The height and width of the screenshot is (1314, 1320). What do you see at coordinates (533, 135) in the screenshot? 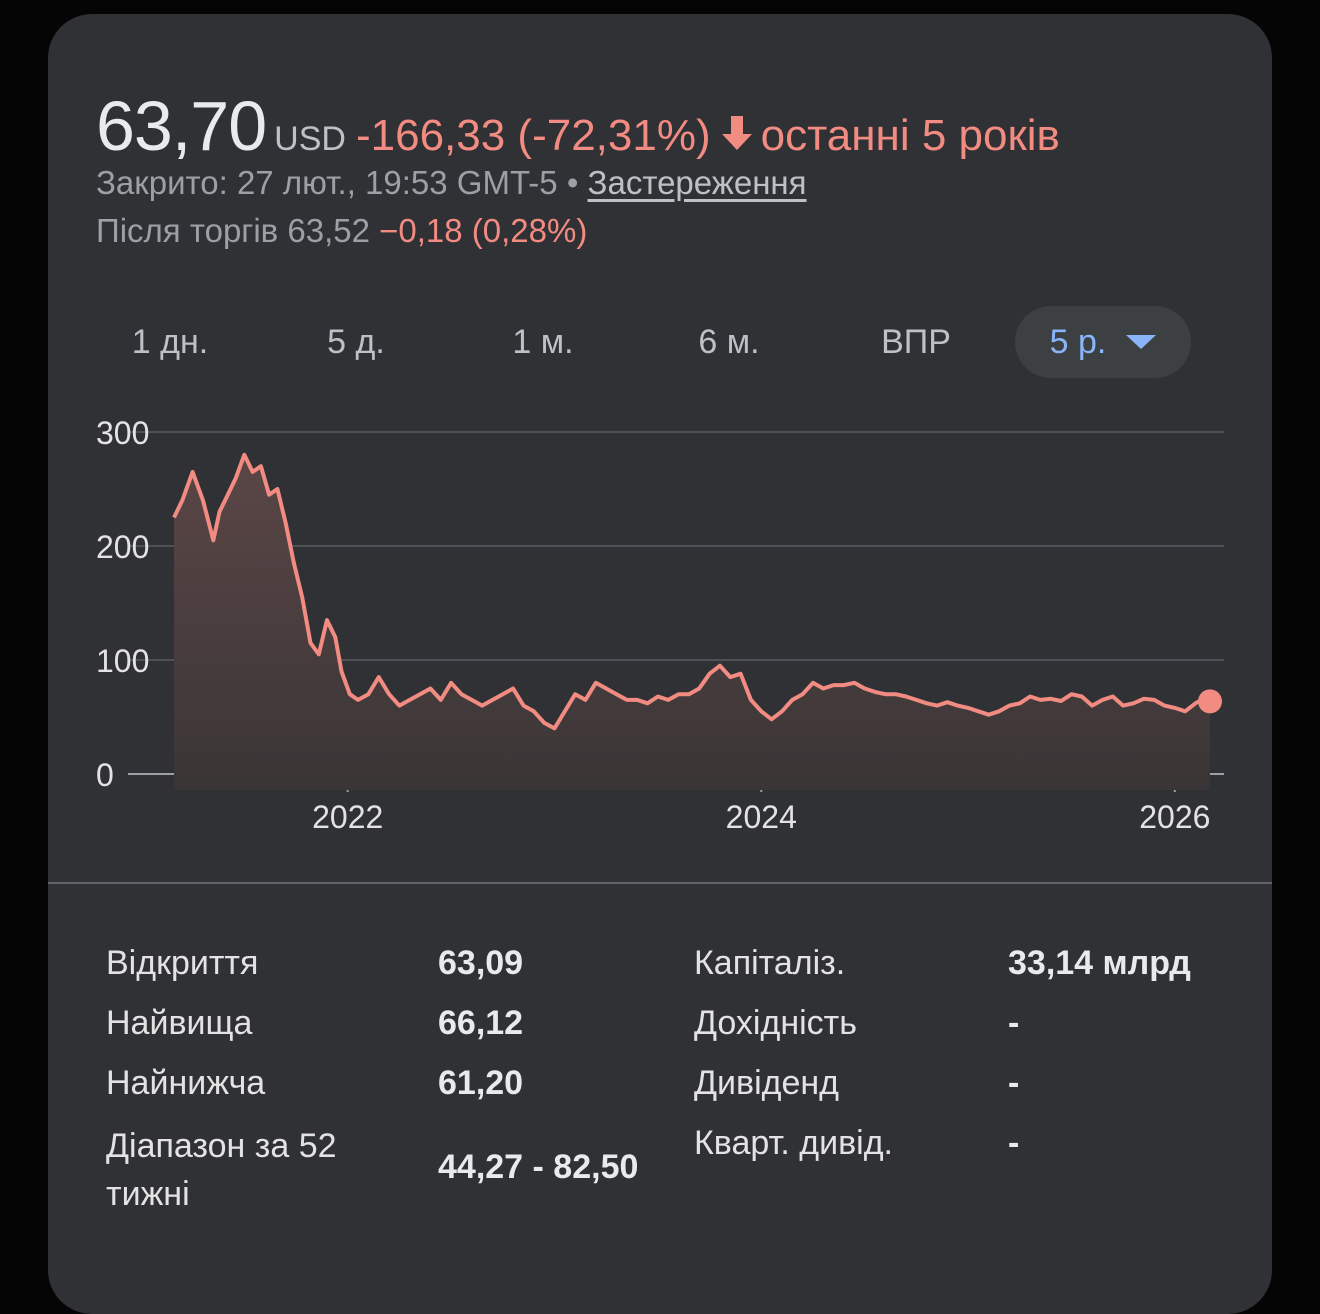
I see `price-change: -166,33 (-72,31%)` at bounding box center [533, 135].